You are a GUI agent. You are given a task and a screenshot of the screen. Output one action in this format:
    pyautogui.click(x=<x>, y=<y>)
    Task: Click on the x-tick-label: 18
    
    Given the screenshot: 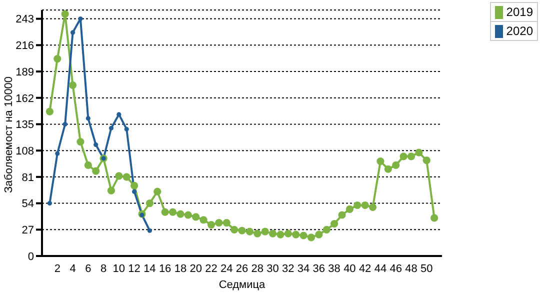 What is the action you would take?
    pyautogui.click(x=180, y=268)
    